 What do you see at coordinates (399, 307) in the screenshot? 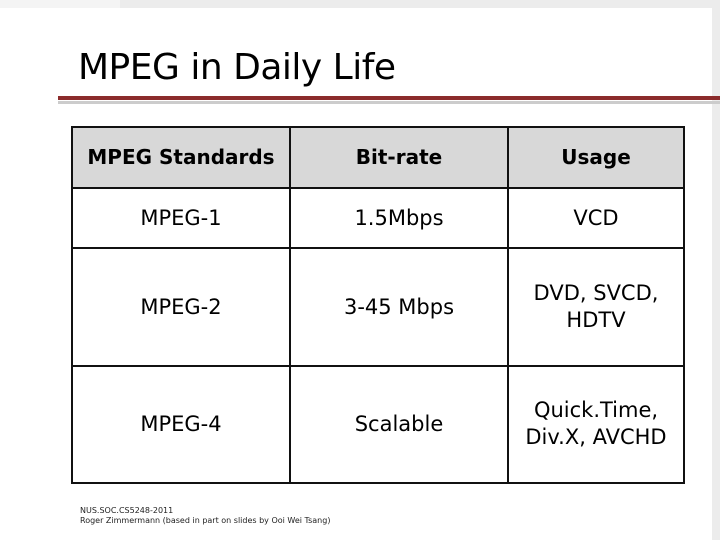
I see `cell-bitrate: 3-45 Mbps` at bounding box center [399, 307].